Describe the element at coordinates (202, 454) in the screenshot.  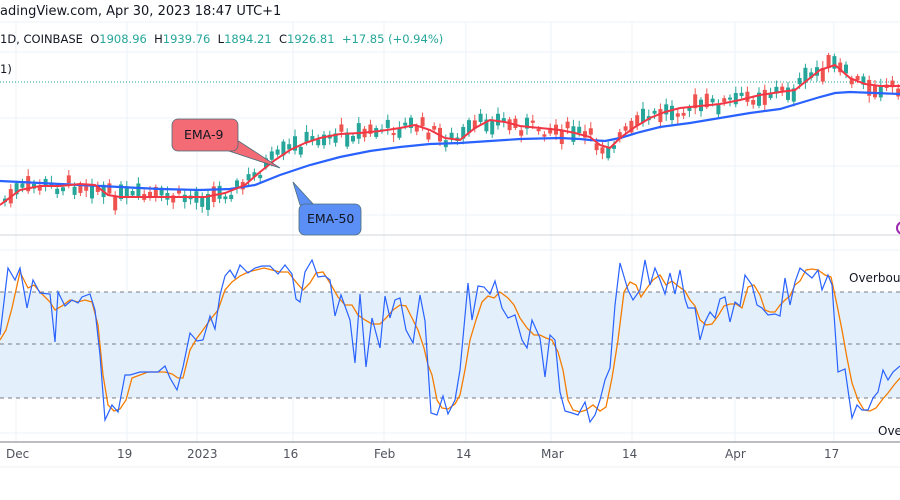
I see `time-tick-2: 2023` at that location.